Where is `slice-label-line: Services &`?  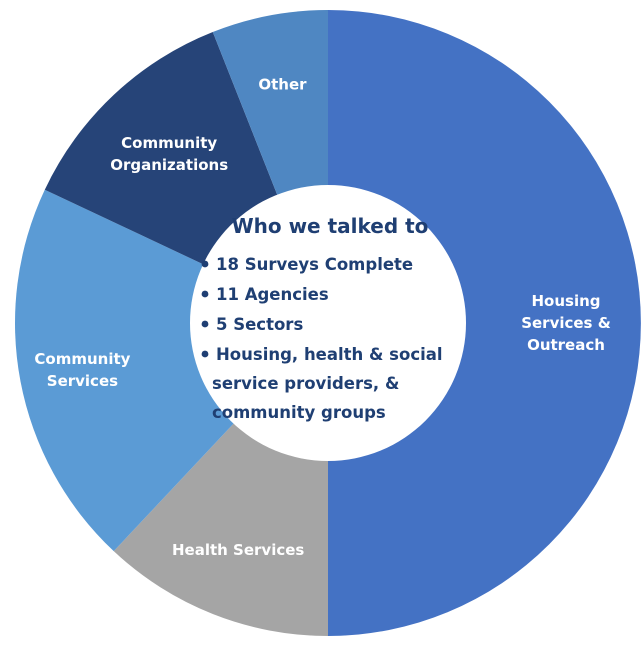 slice-label-line: Services & is located at coordinates (566, 323).